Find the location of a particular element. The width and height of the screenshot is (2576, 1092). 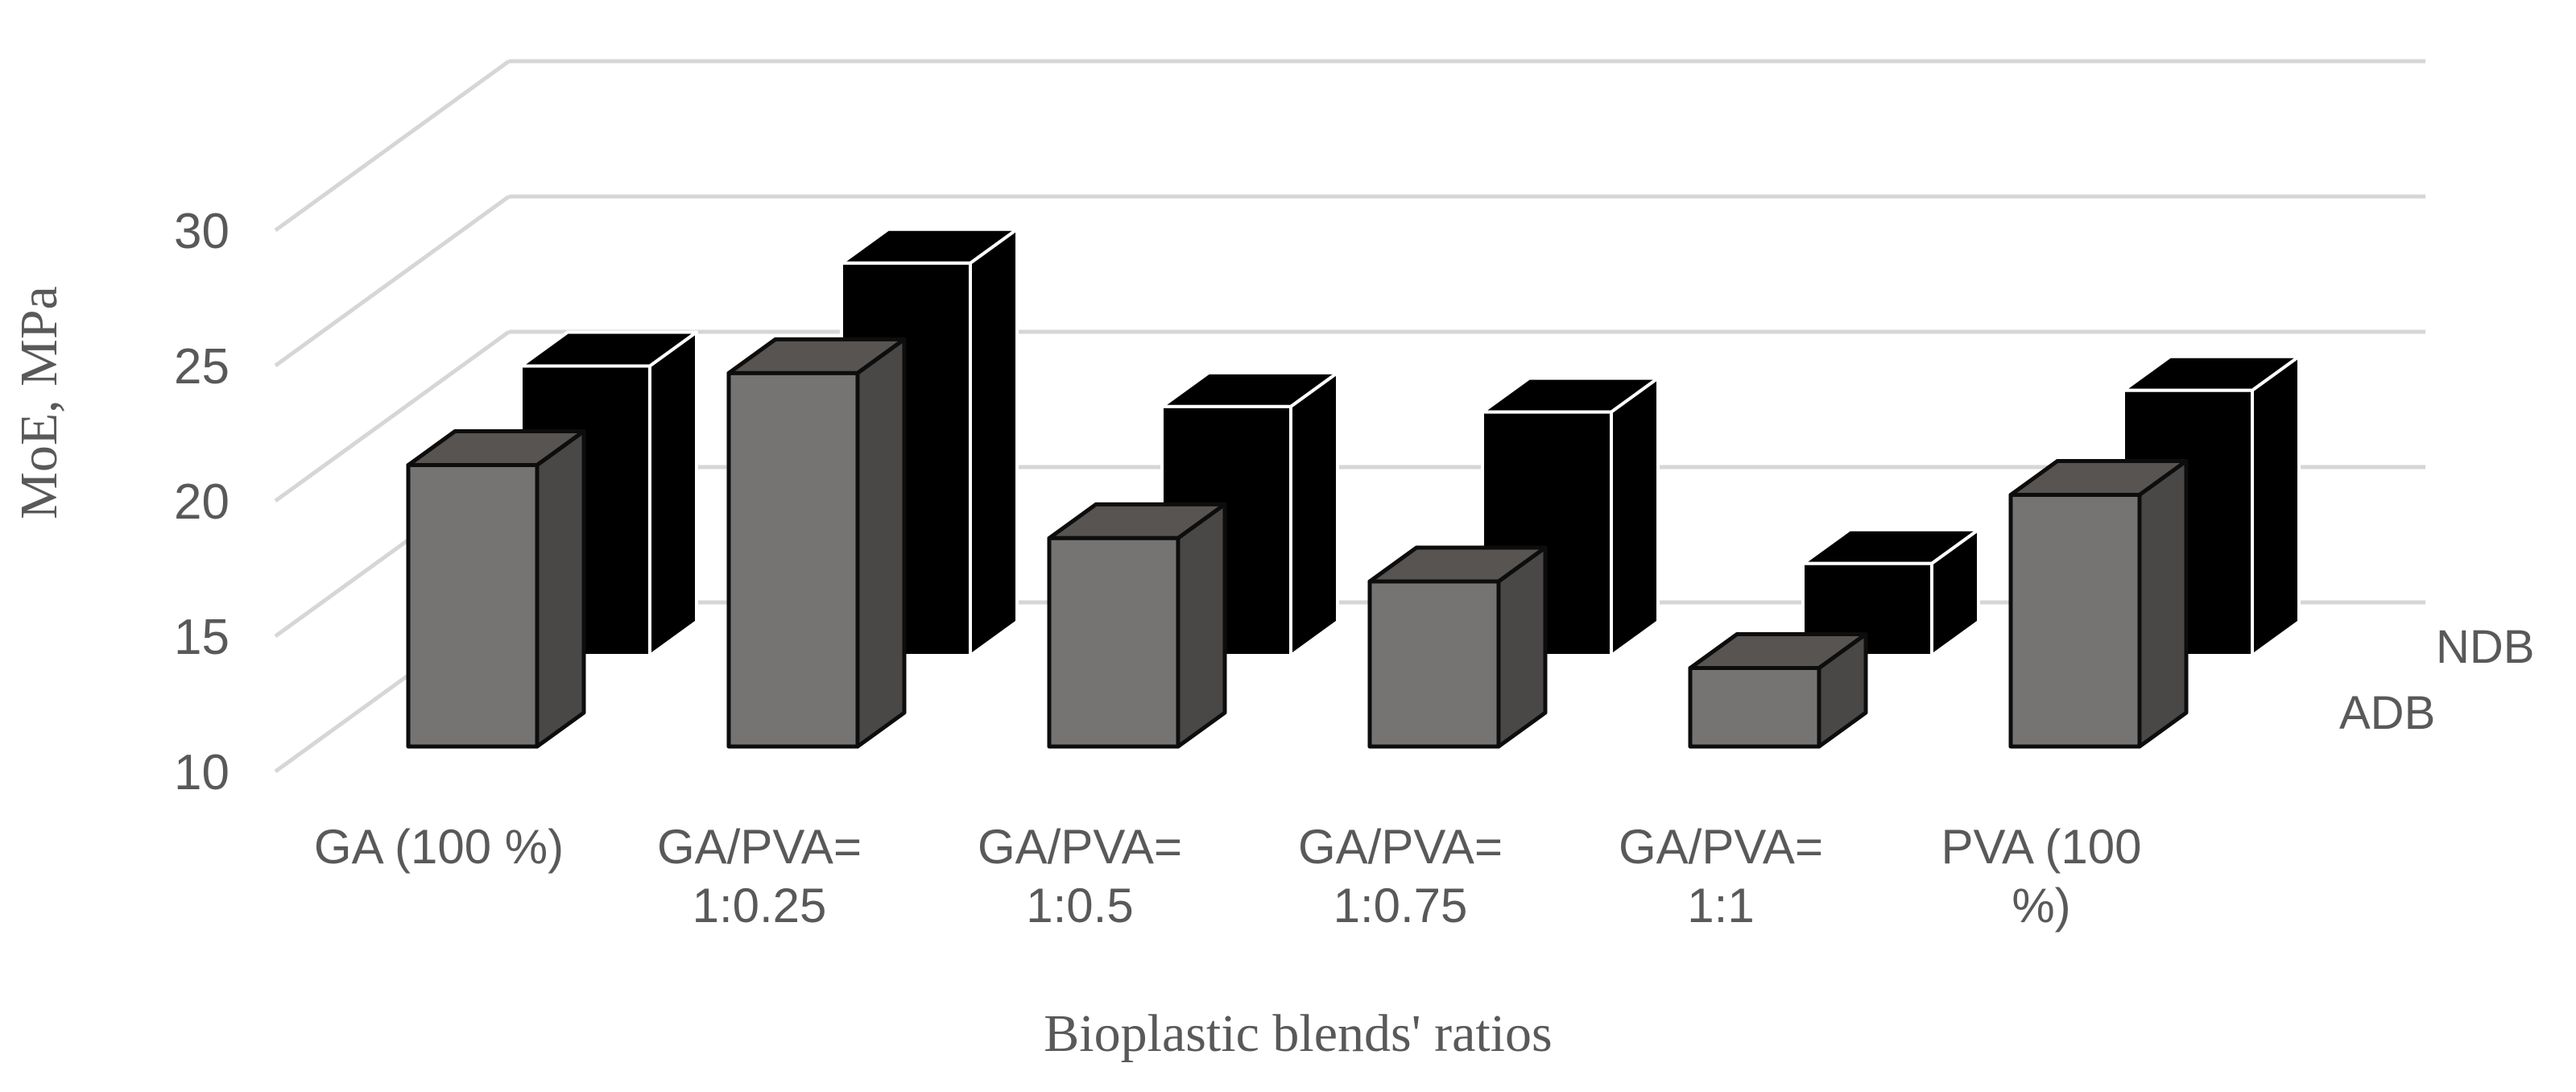

x-cat-label-6: %) is located at coordinates (2041, 906).